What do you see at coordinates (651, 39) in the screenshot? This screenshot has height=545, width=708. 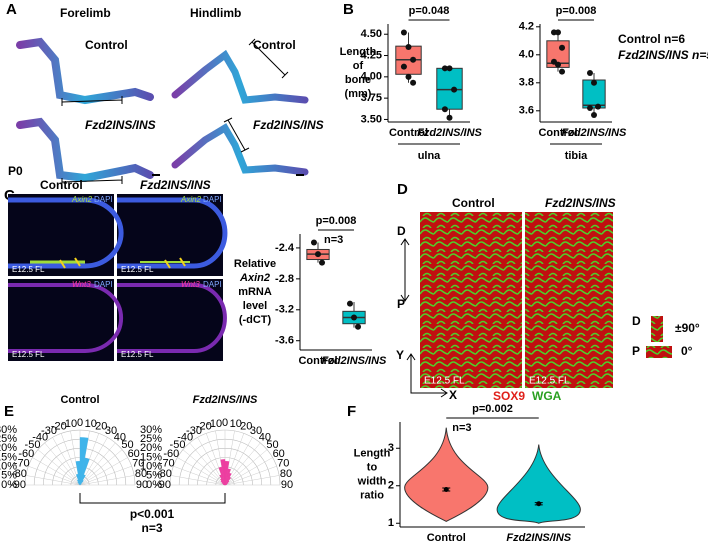 I see `legend-entry: Control n=6` at bounding box center [651, 39].